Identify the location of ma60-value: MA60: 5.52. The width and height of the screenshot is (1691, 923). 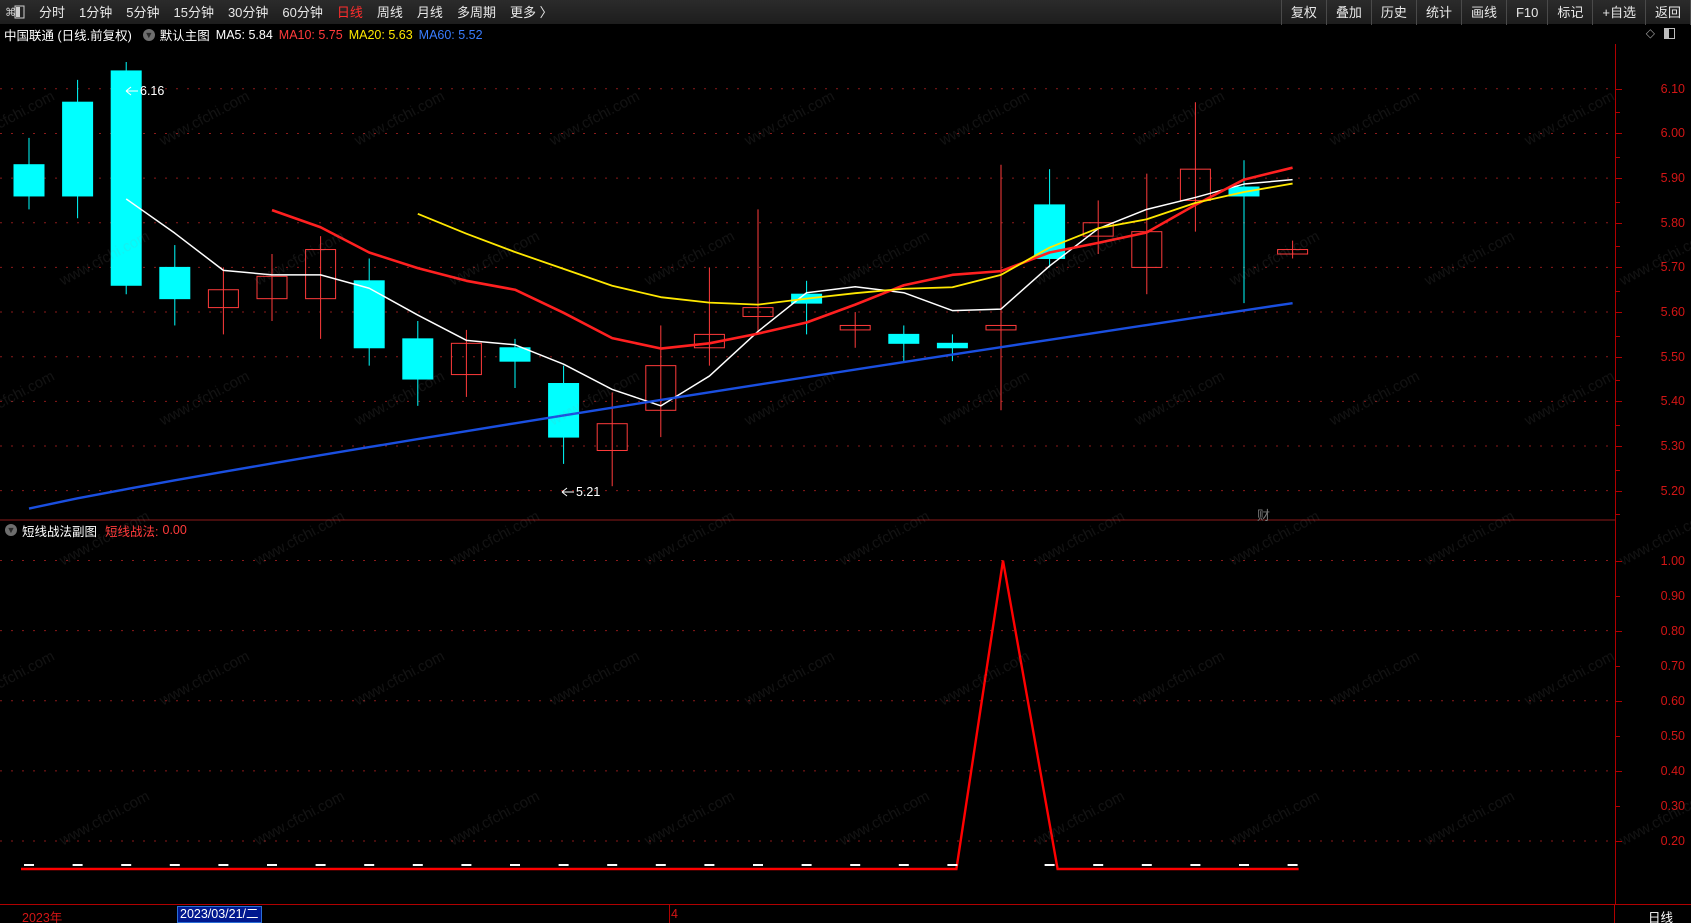
(450, 34).